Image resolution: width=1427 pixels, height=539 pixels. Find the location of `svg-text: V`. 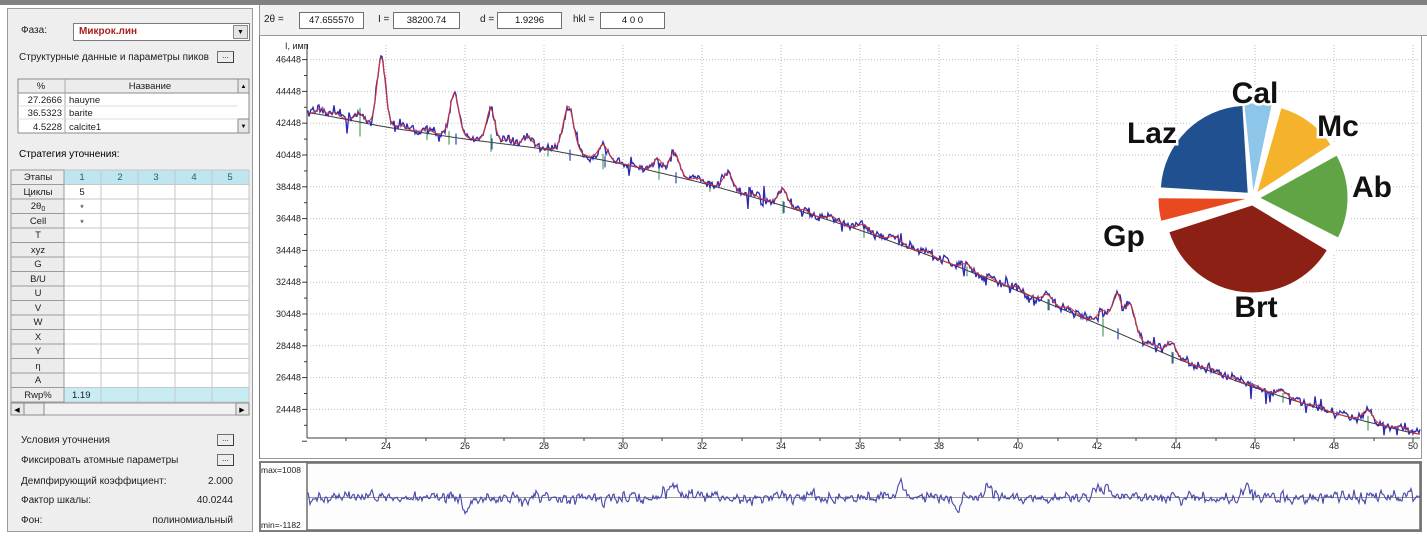

svg-text: V is located at coordinates (38, 308).